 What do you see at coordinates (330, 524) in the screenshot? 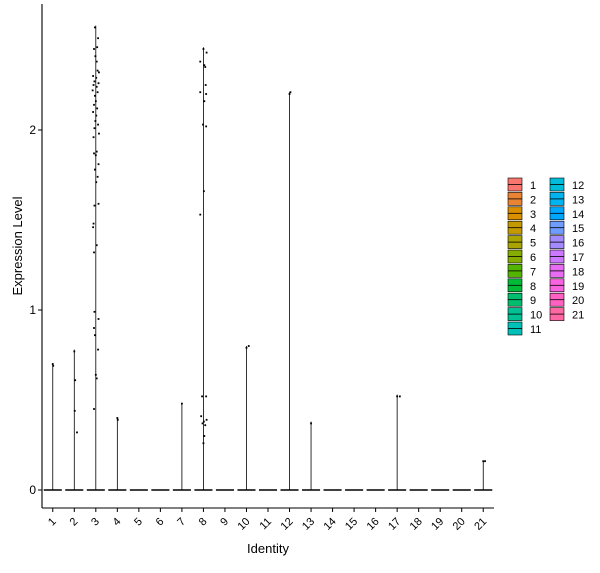
I see `x-tick-label-14: 14` at bounding box center [330, 524].